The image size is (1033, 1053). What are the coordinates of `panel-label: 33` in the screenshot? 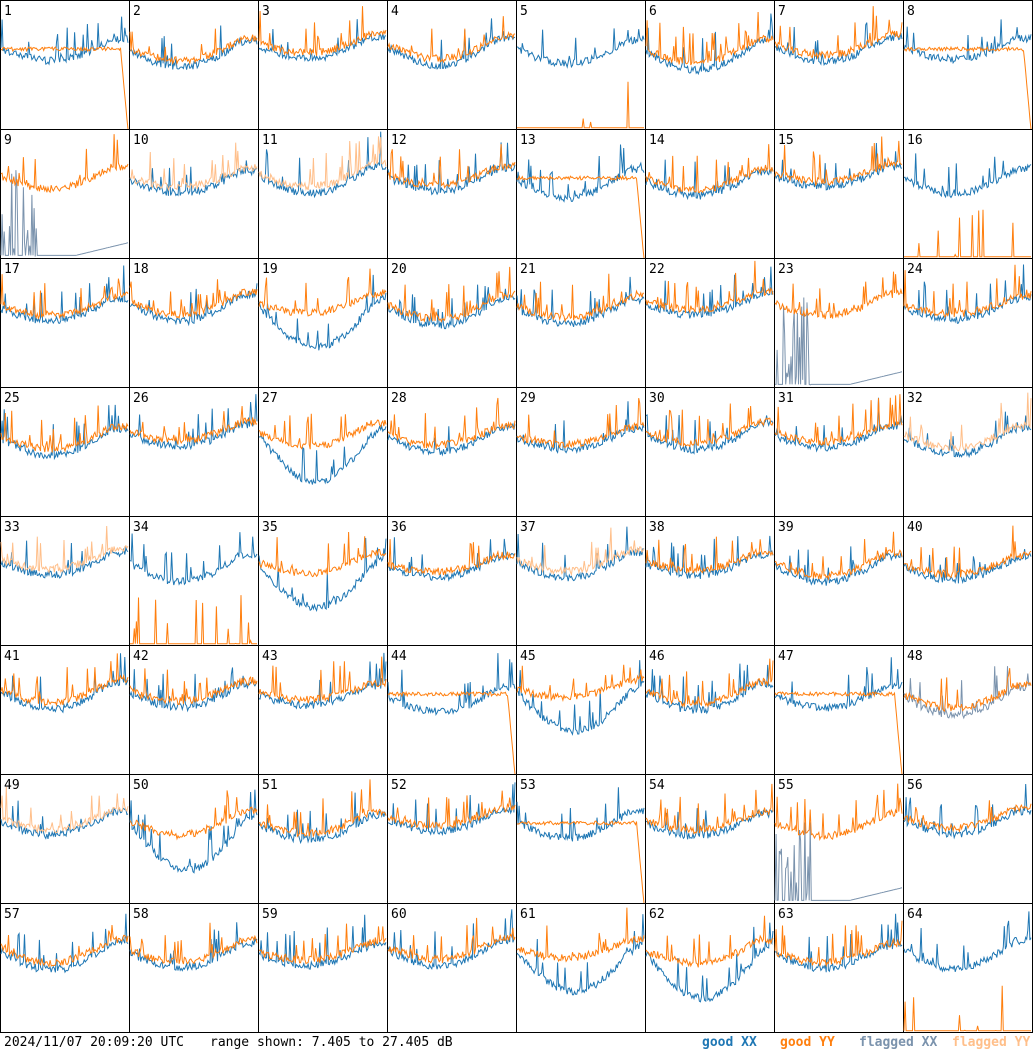 It's located at (12, 527).